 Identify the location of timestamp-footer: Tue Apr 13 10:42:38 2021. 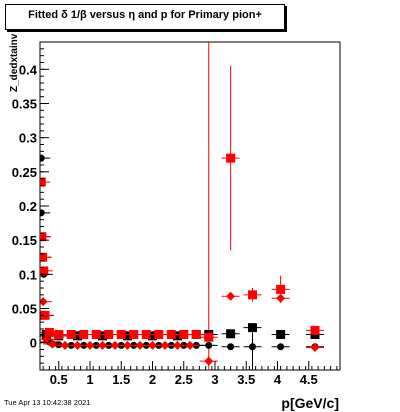
(47, 402).